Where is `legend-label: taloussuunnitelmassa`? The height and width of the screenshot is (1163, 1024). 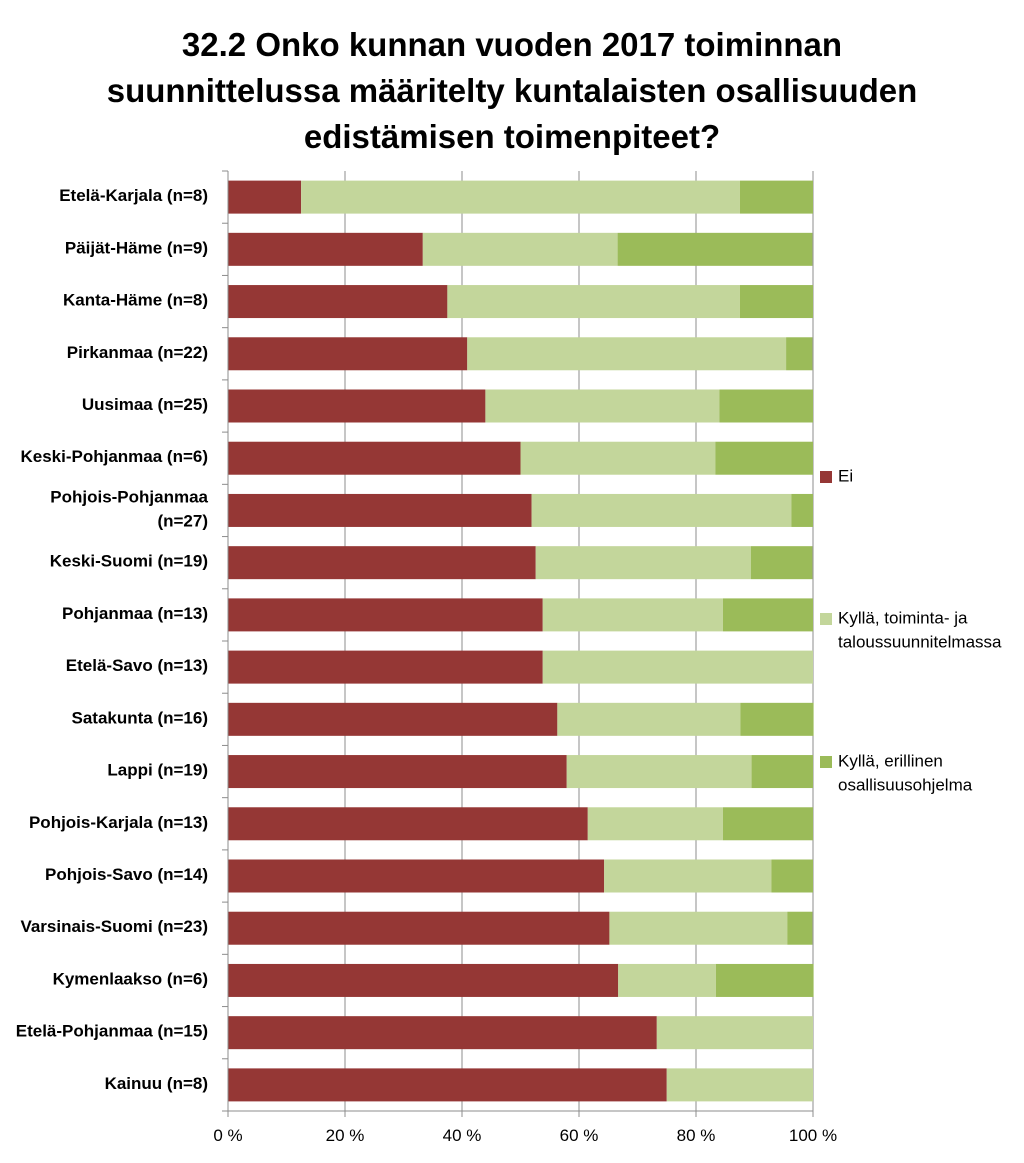 legend-label: taloussuunnitelmassa is located at coordinates (920, 641).